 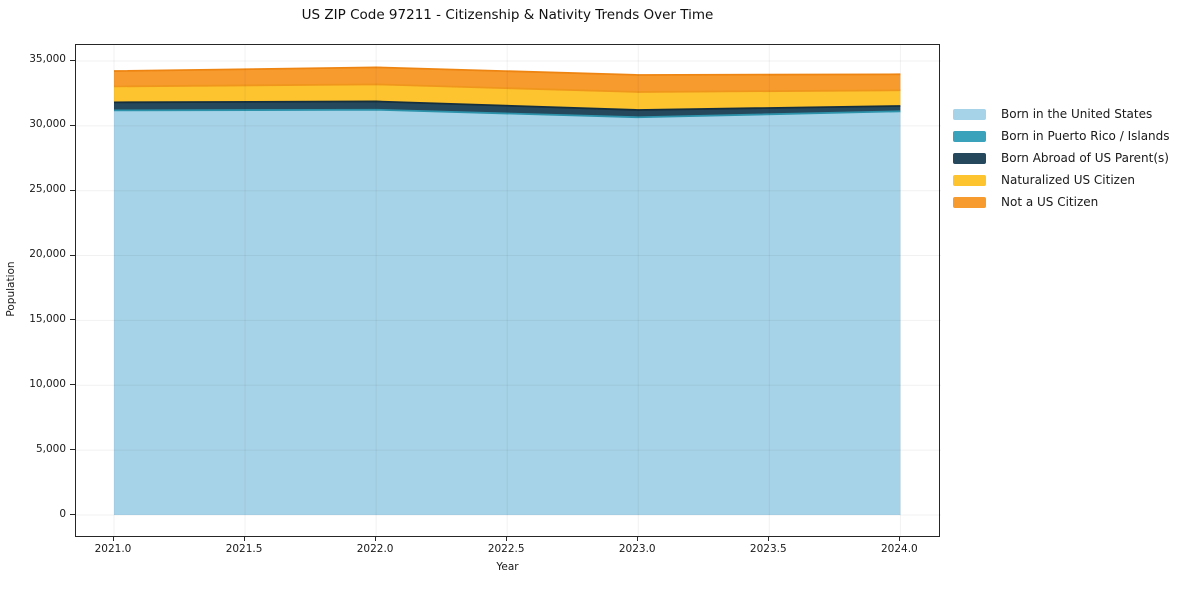 What do you see at coordinates (1085, 136) in the screenshot?
I see `legend-label: Born in Puerto Rico / Islands` at bounding box center [1085, 136].